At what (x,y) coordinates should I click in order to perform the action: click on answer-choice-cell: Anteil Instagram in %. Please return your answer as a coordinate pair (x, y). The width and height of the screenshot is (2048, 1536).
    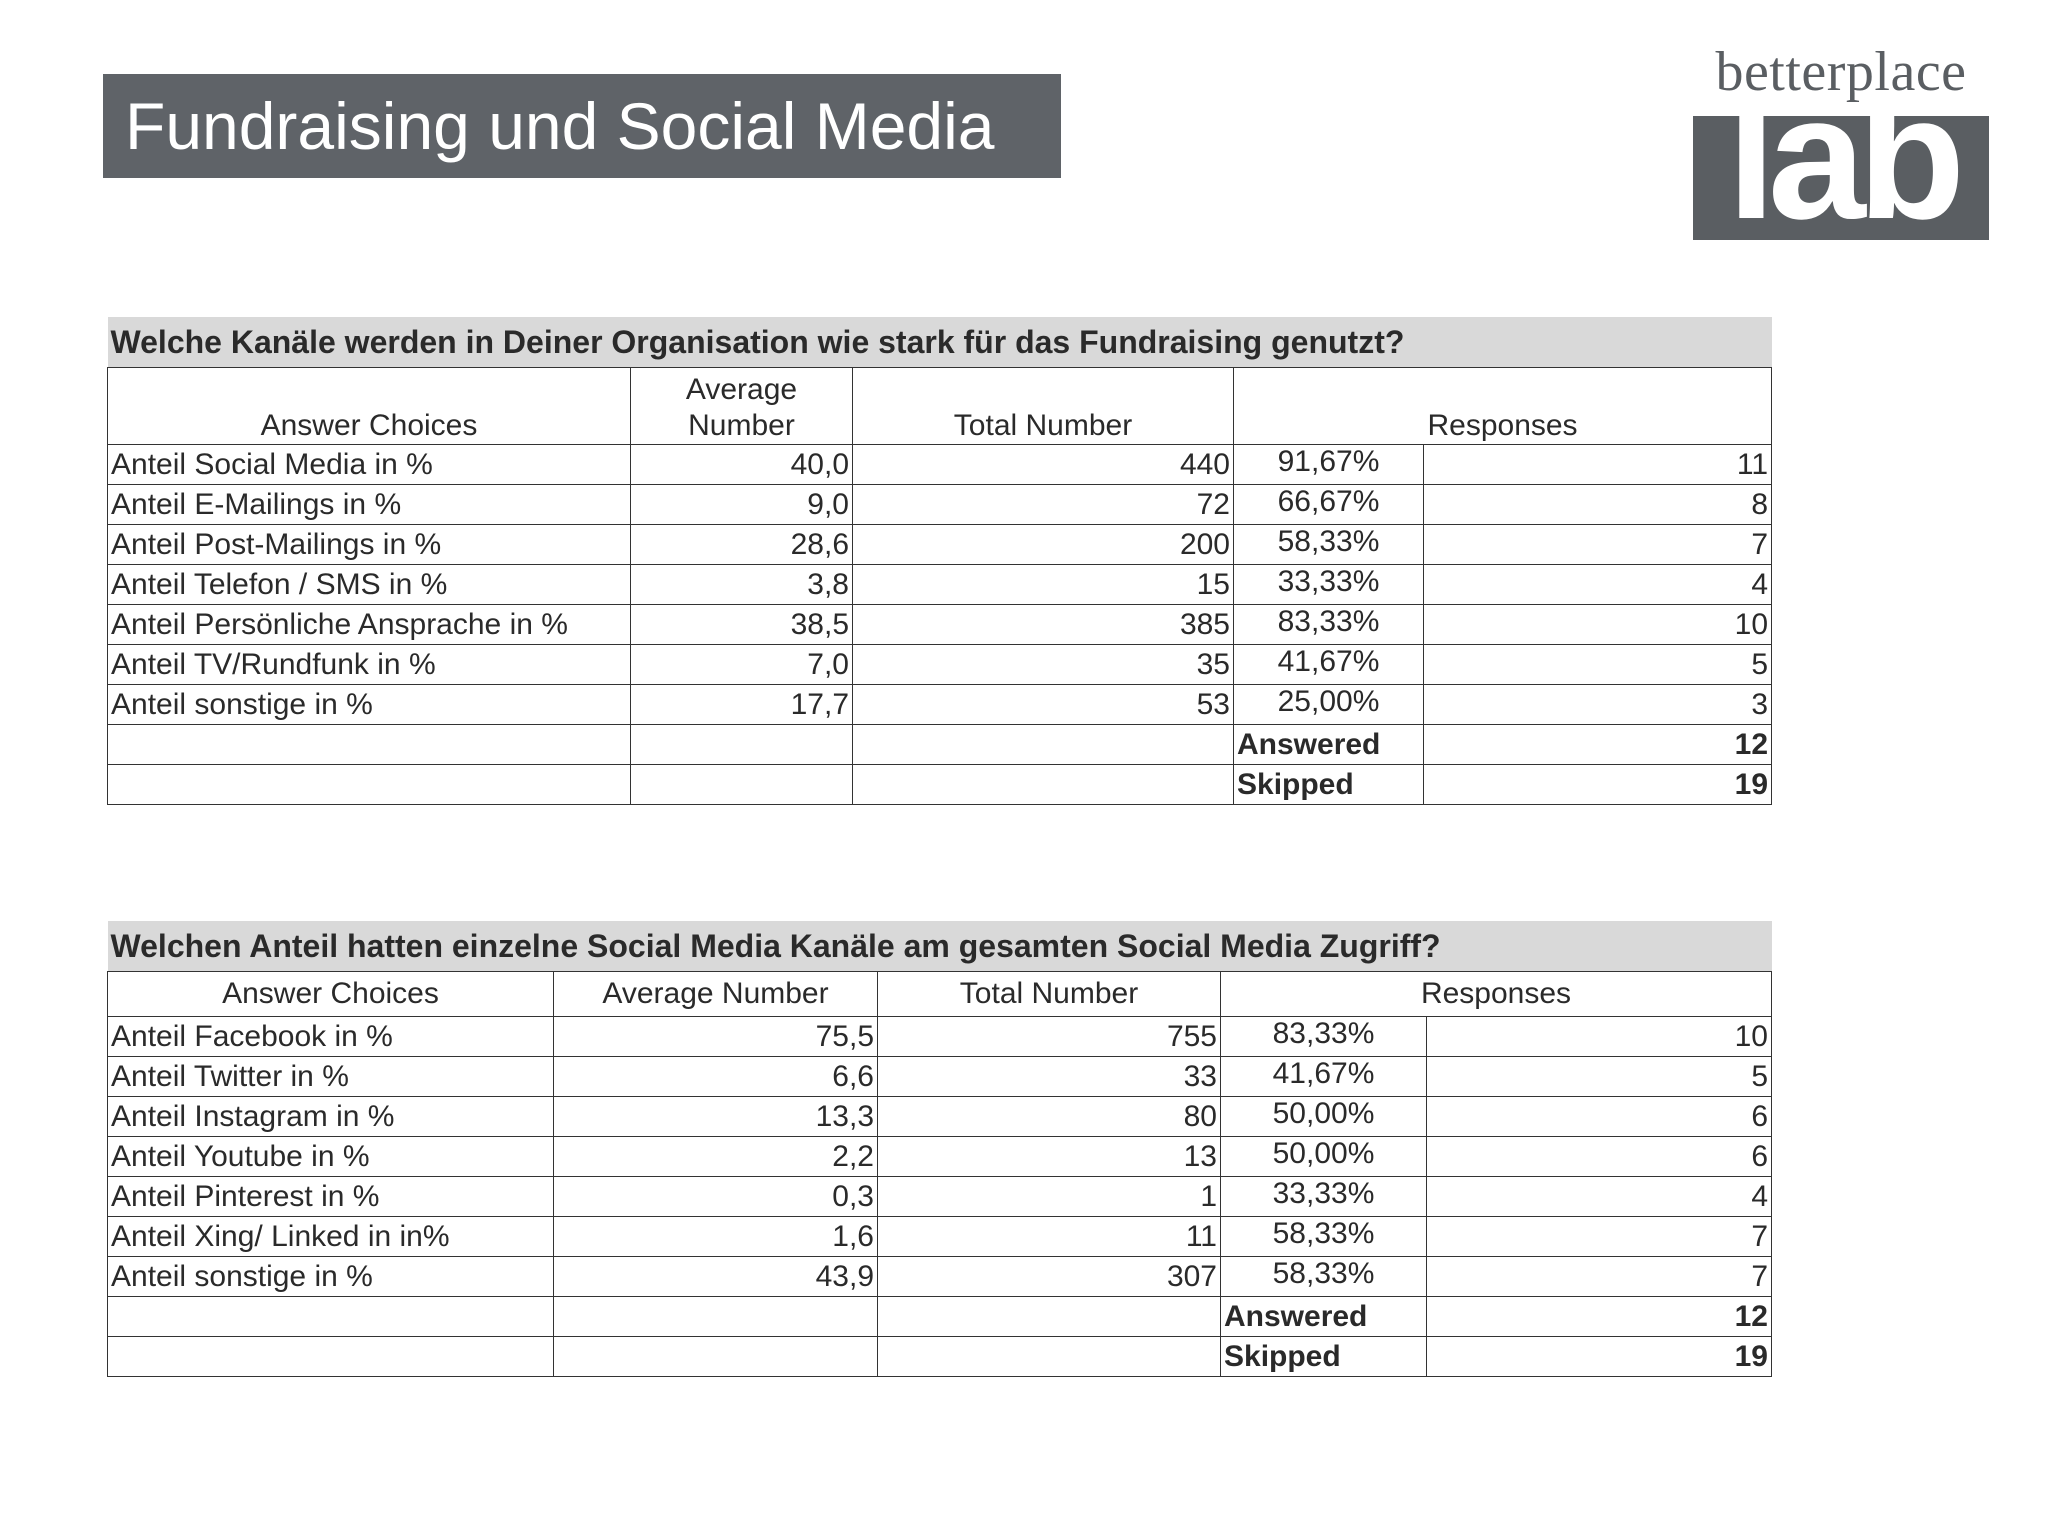
    Looking at the image, I should click on (330, 1116).